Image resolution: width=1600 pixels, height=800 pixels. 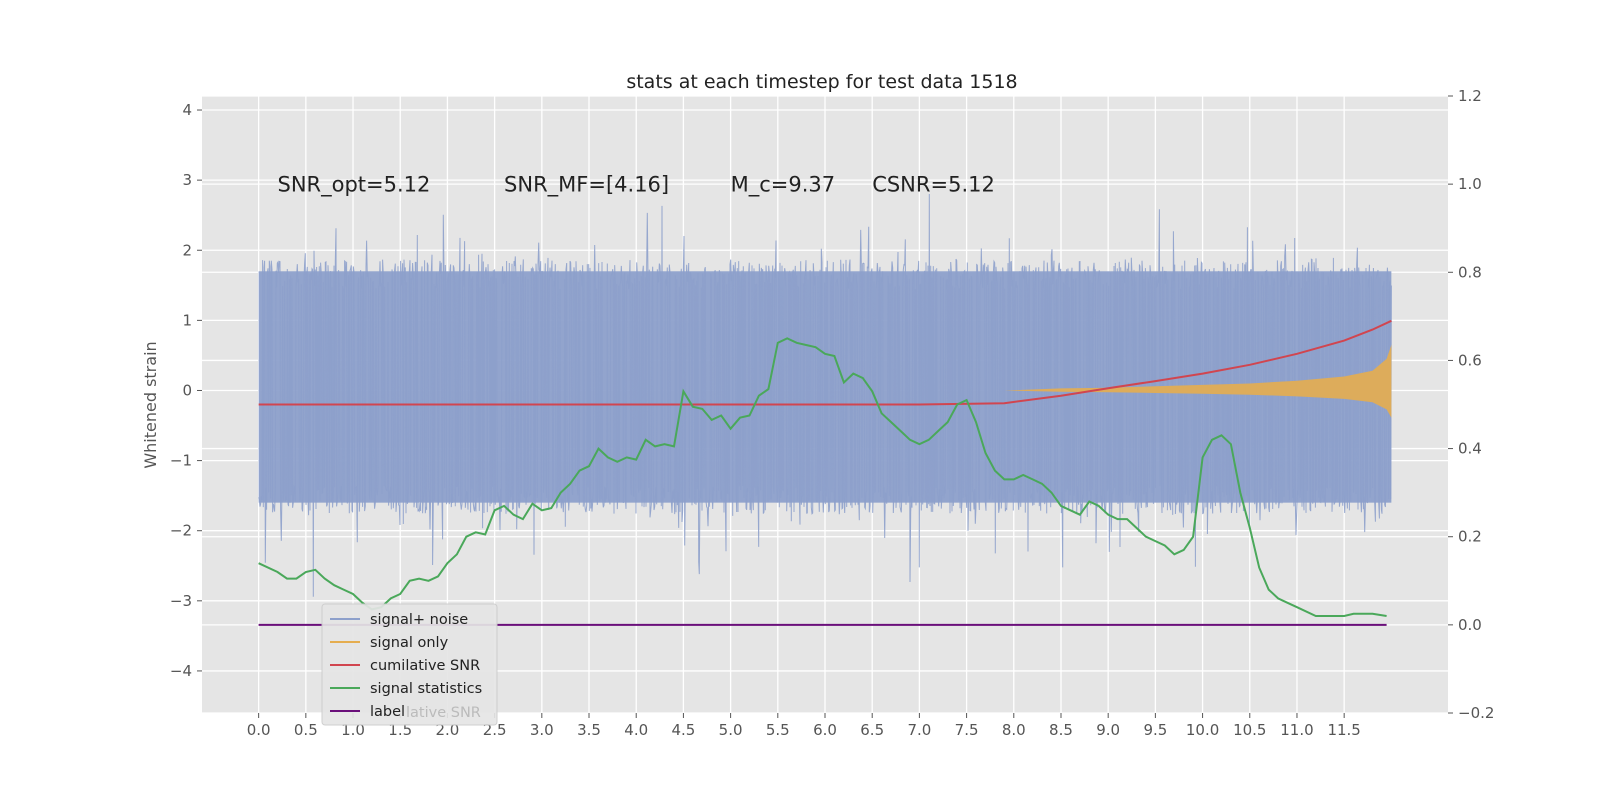 I want to click on y2-tick-label: 0.2, so click(x=1470, y=537).